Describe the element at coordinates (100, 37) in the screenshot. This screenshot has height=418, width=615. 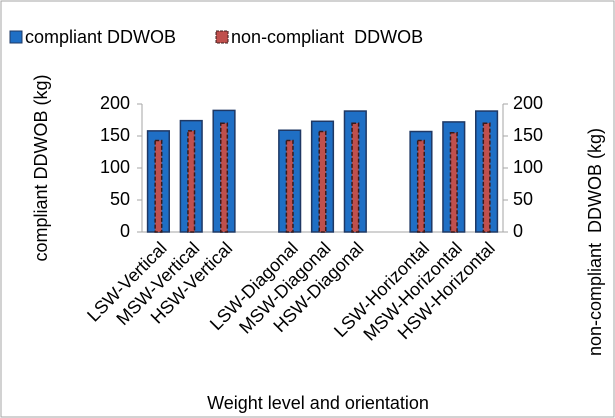
I see `legend-label: compliant DDWOB` at that location.